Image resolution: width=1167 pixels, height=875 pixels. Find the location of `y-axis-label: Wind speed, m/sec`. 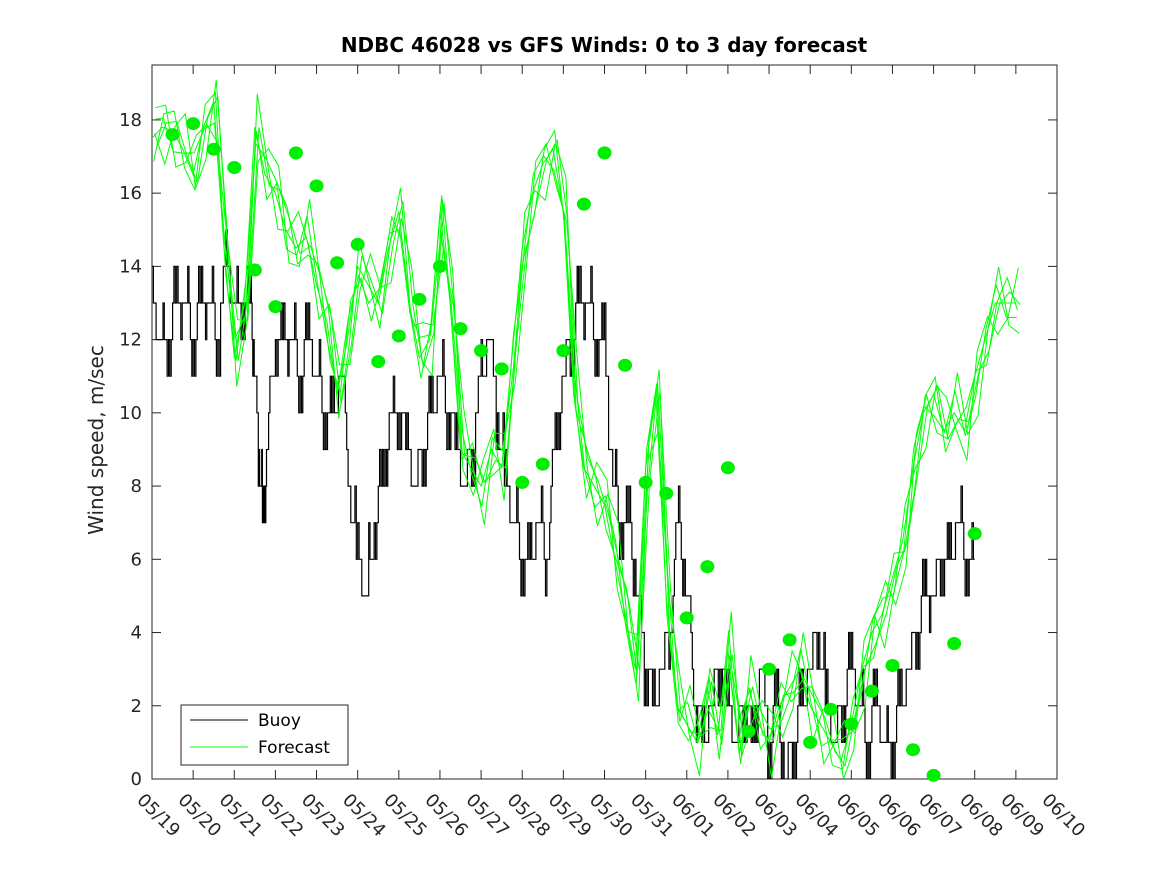

y-axis-label: Wind speed, m/sec is located at coordinates (96, 440).